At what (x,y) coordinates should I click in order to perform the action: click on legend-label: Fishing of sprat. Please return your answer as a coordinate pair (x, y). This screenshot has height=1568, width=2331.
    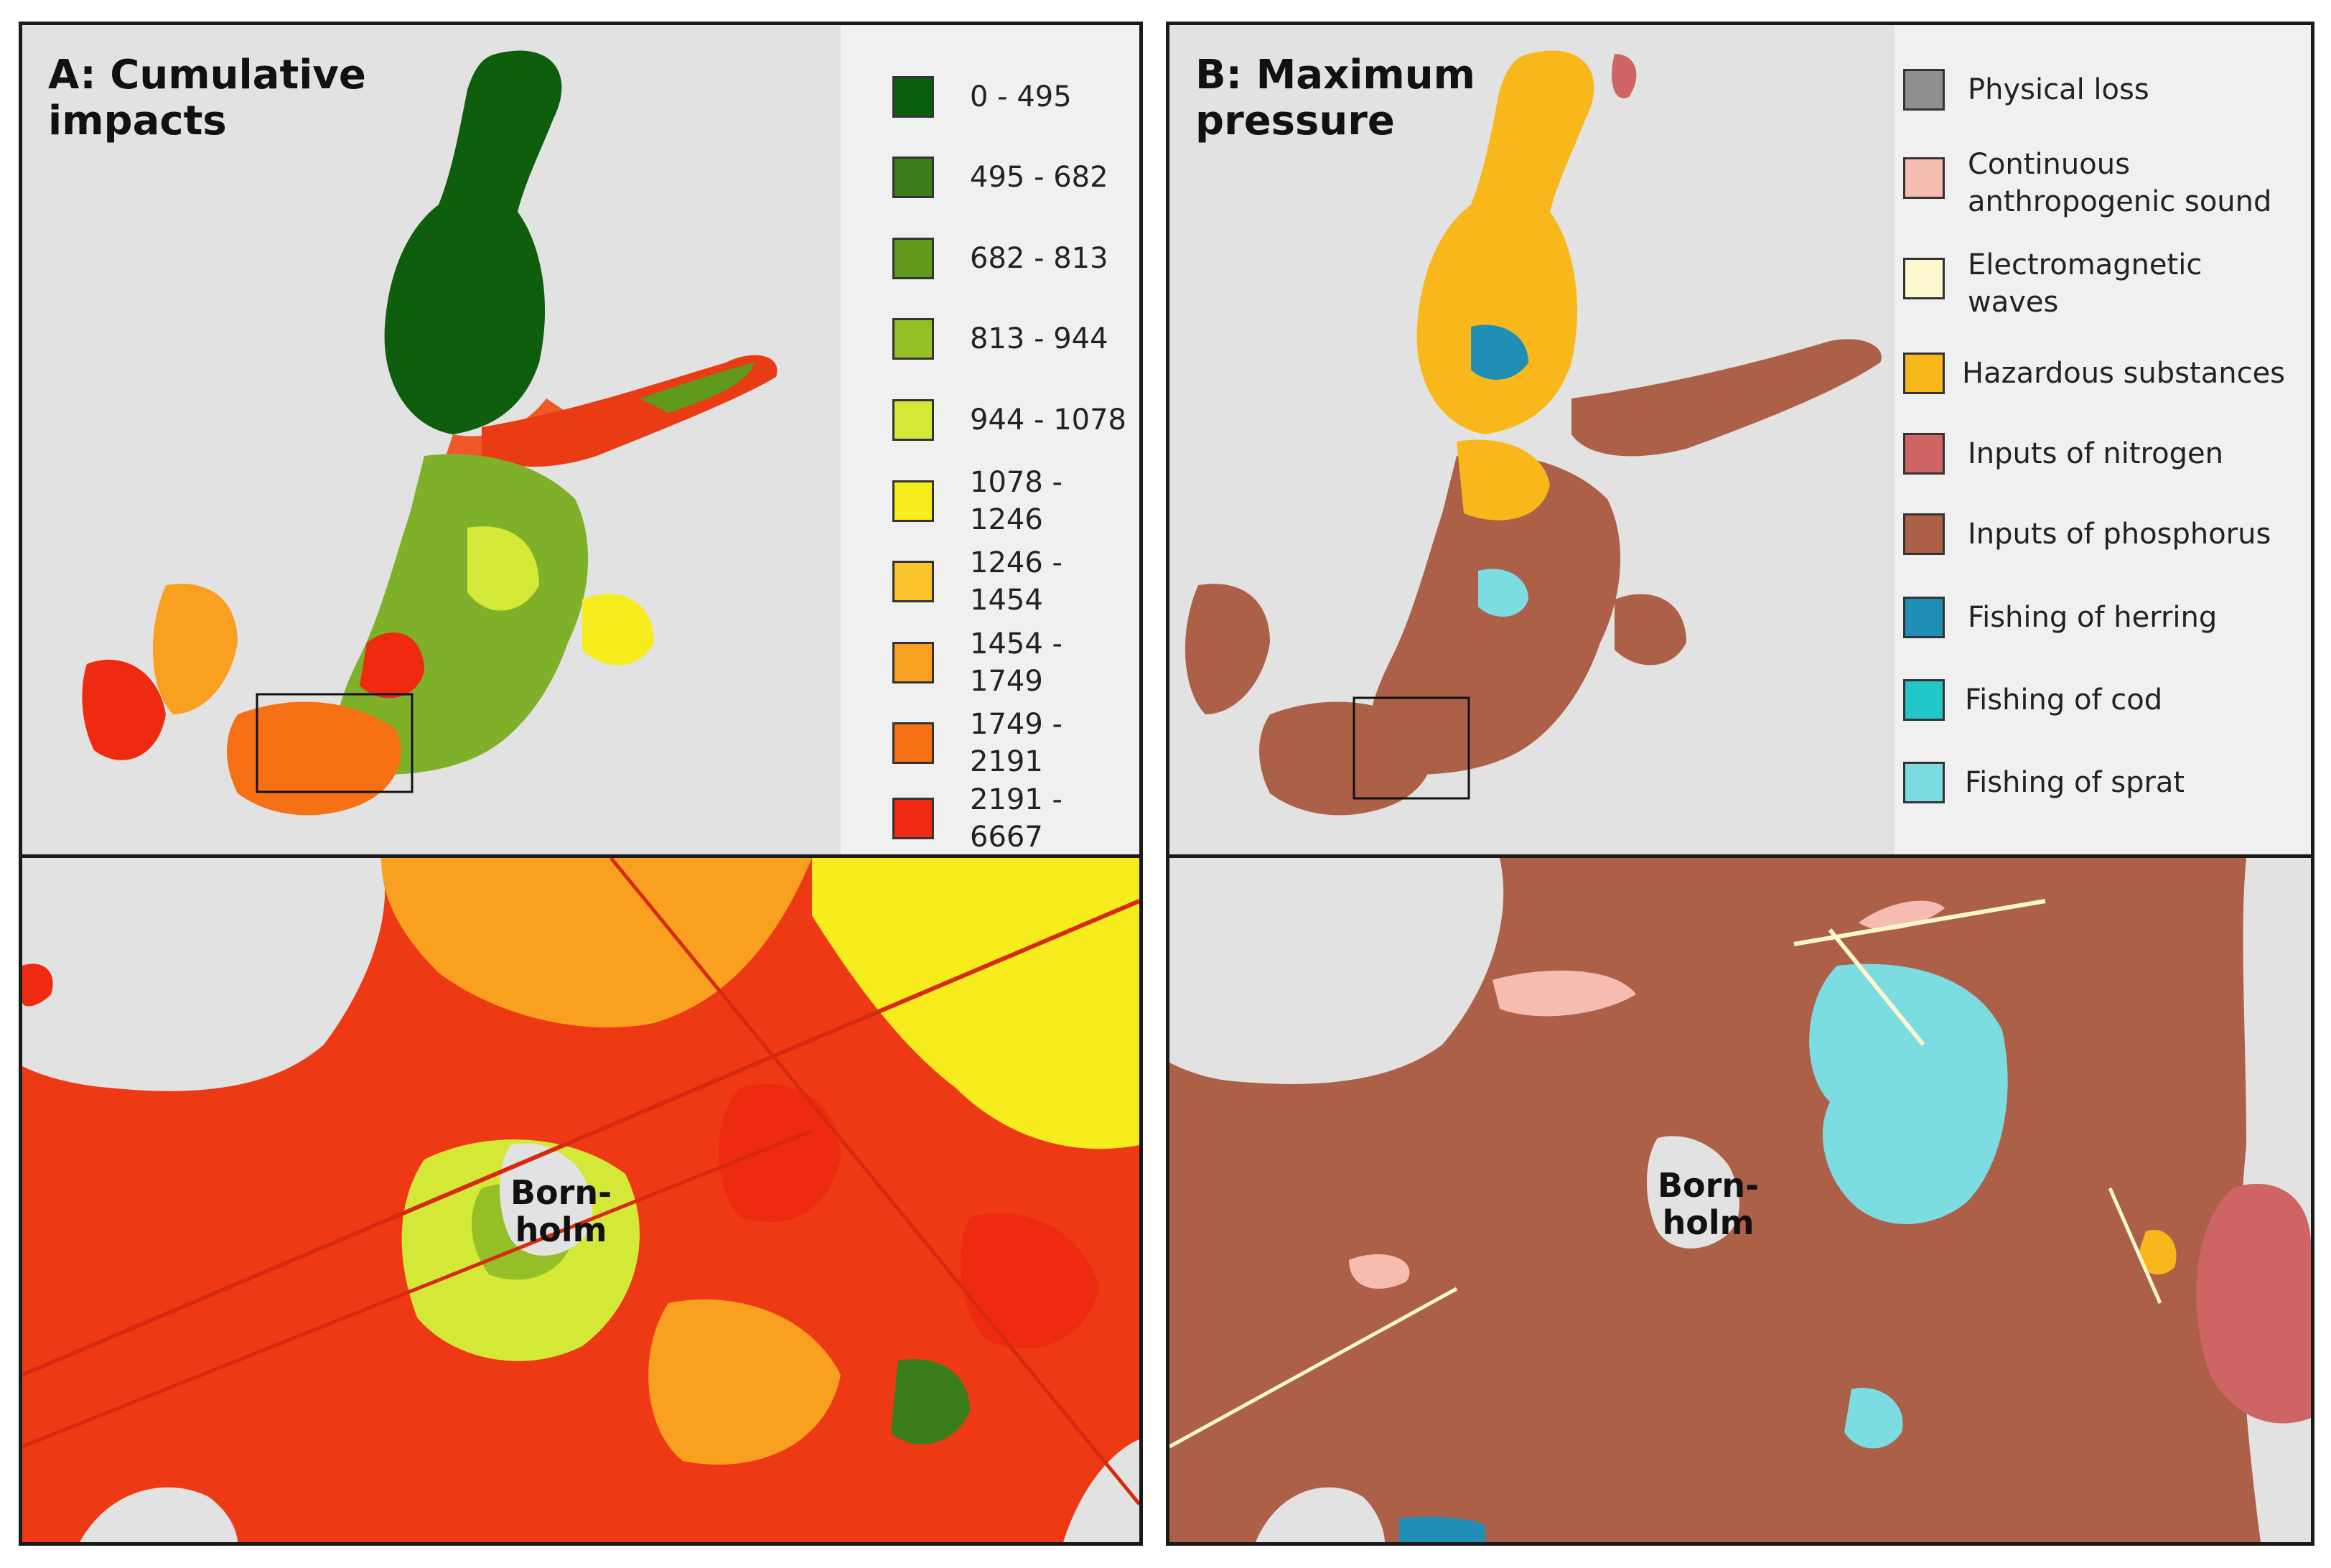
    Looking at the image, I should click on (2075, 782).